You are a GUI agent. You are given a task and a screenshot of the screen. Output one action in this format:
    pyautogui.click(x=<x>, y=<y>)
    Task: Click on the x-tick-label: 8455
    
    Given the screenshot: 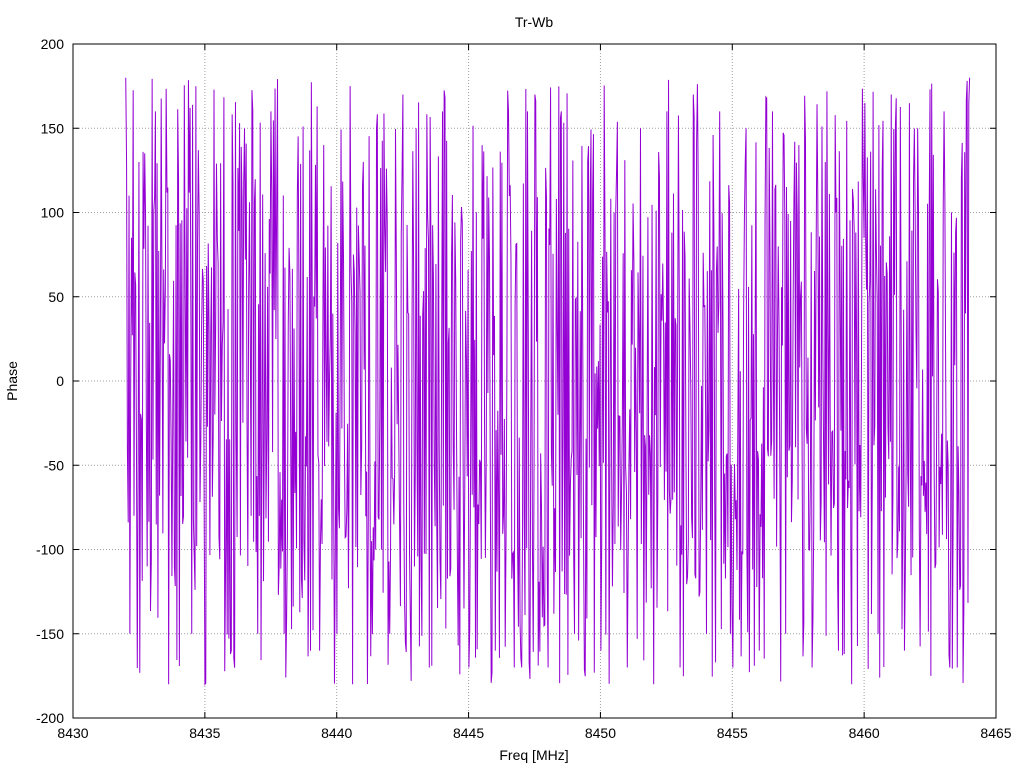 What is the action you would take?
    pyautogui.click(x=732, y=733)
    